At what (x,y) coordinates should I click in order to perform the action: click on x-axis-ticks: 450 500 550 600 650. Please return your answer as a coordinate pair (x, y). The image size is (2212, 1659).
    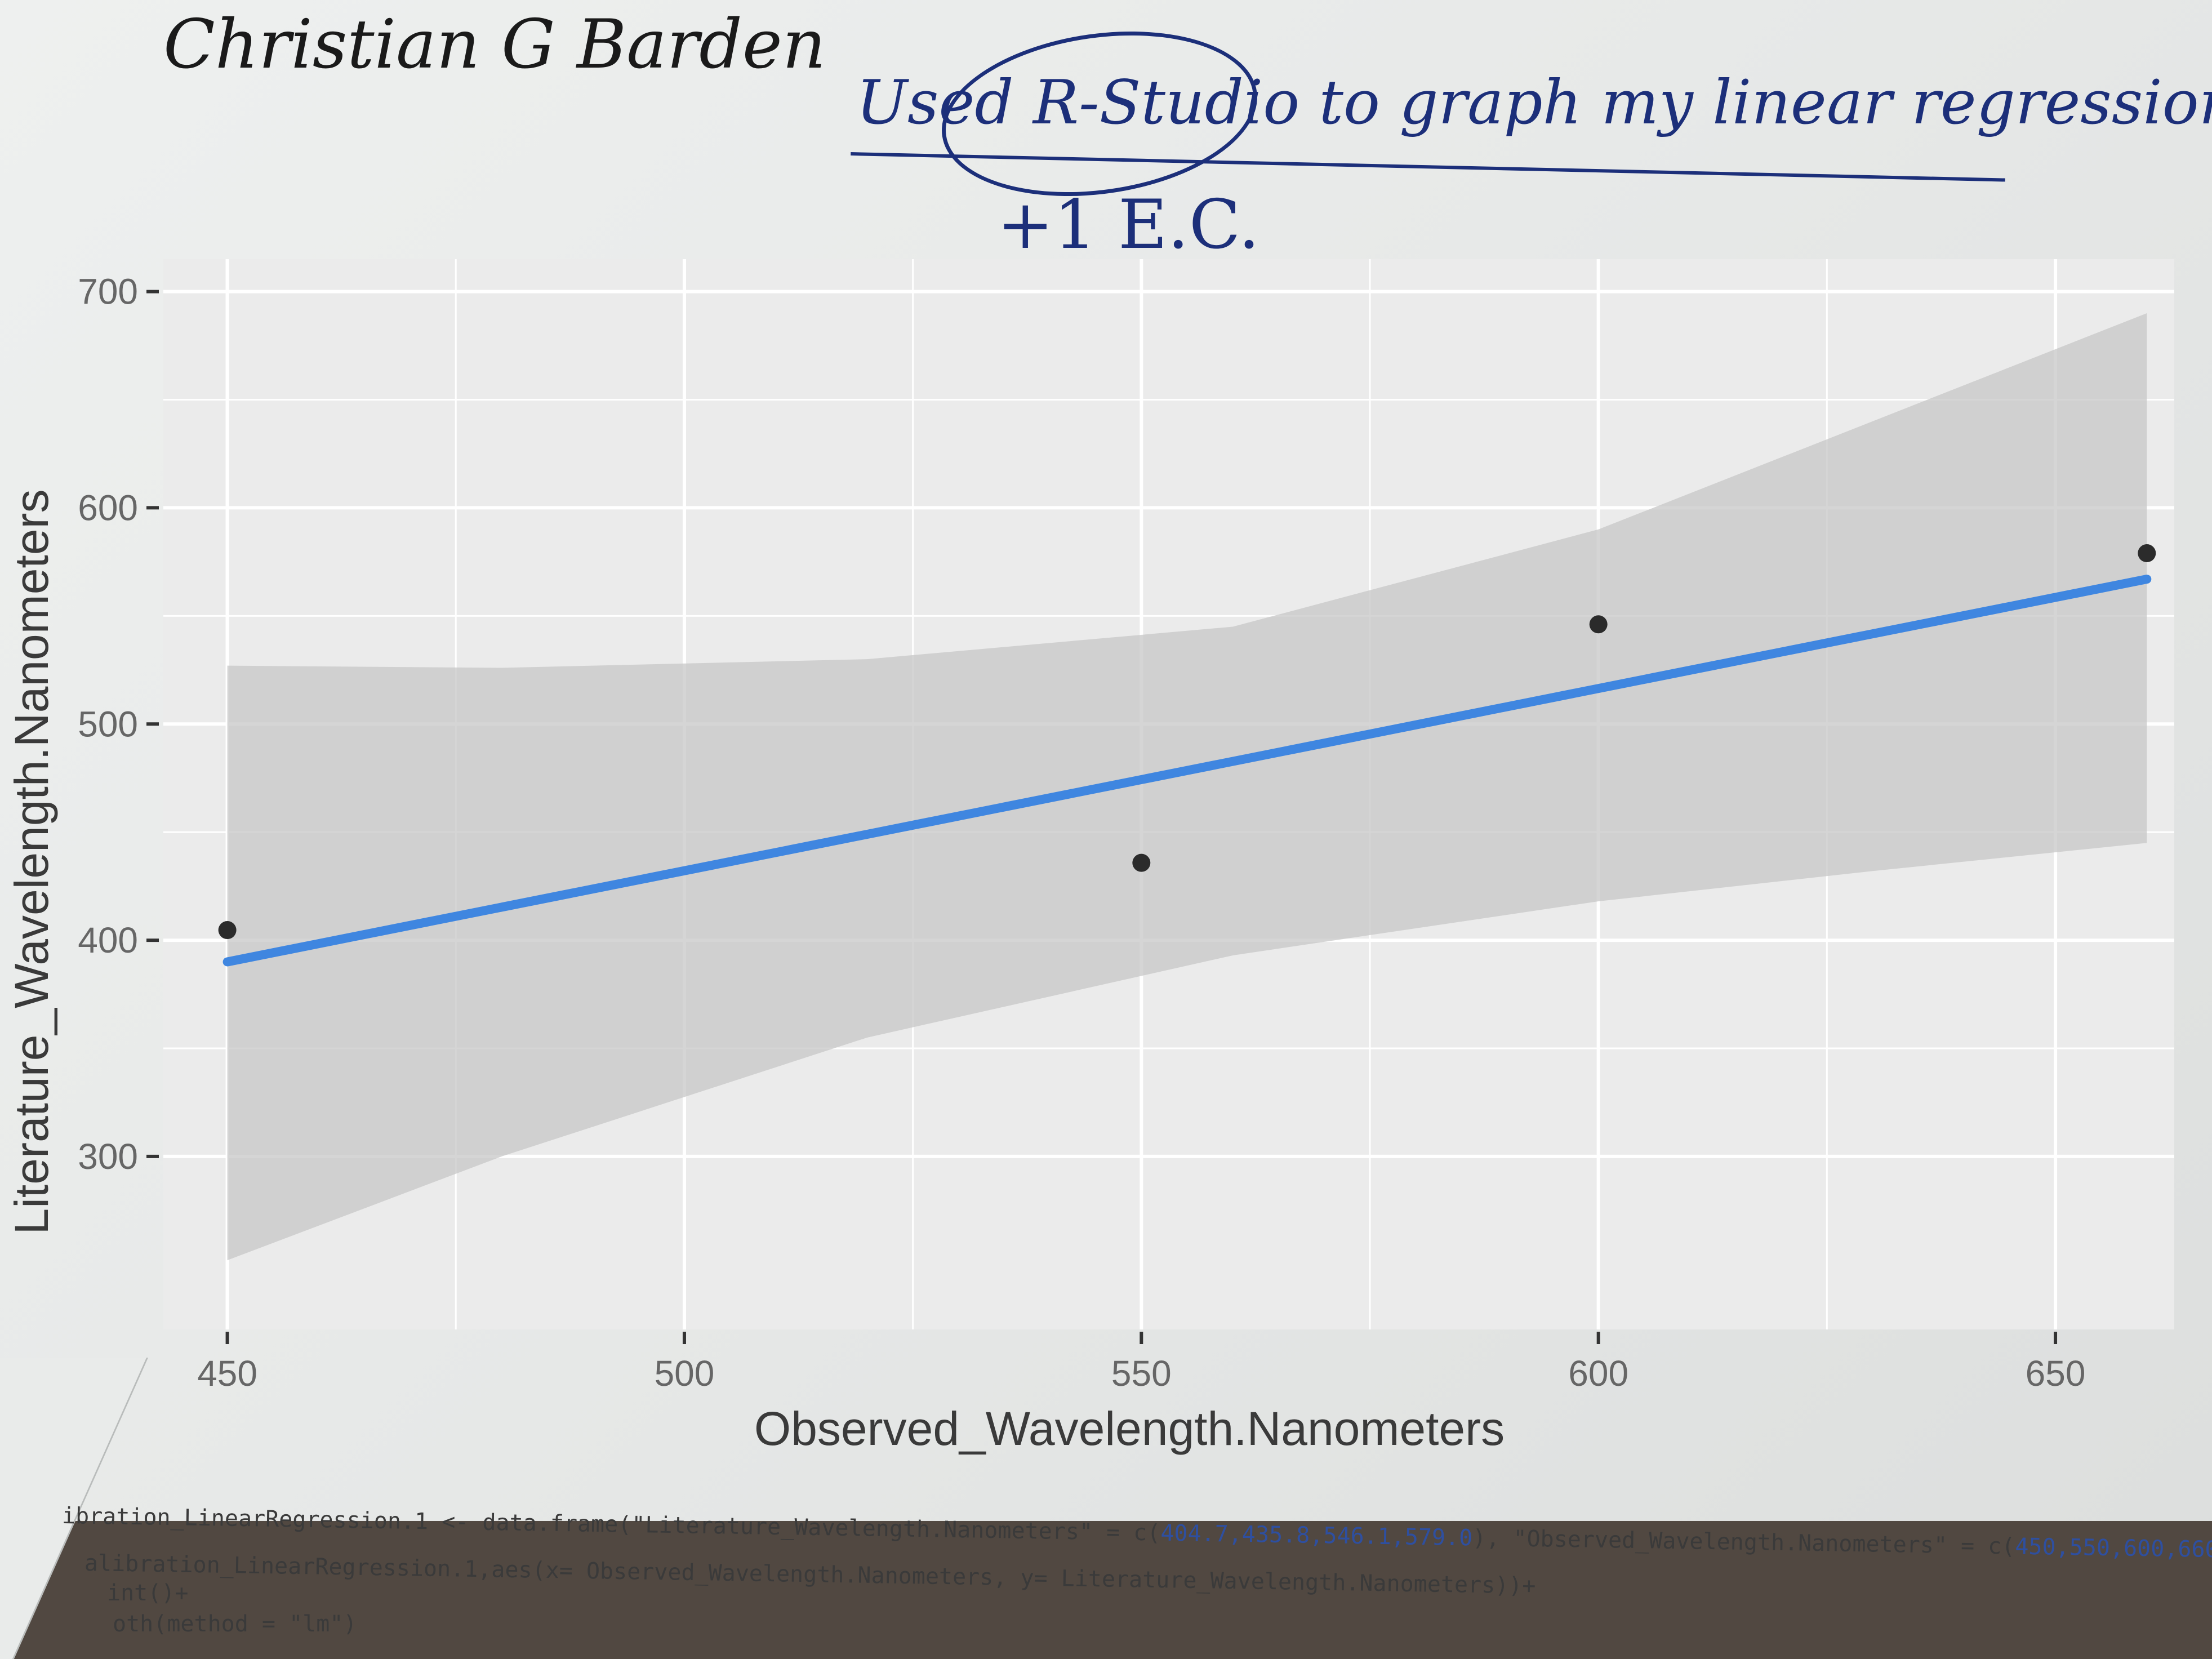
    Looking at the image, I should click on (1141, 1363).